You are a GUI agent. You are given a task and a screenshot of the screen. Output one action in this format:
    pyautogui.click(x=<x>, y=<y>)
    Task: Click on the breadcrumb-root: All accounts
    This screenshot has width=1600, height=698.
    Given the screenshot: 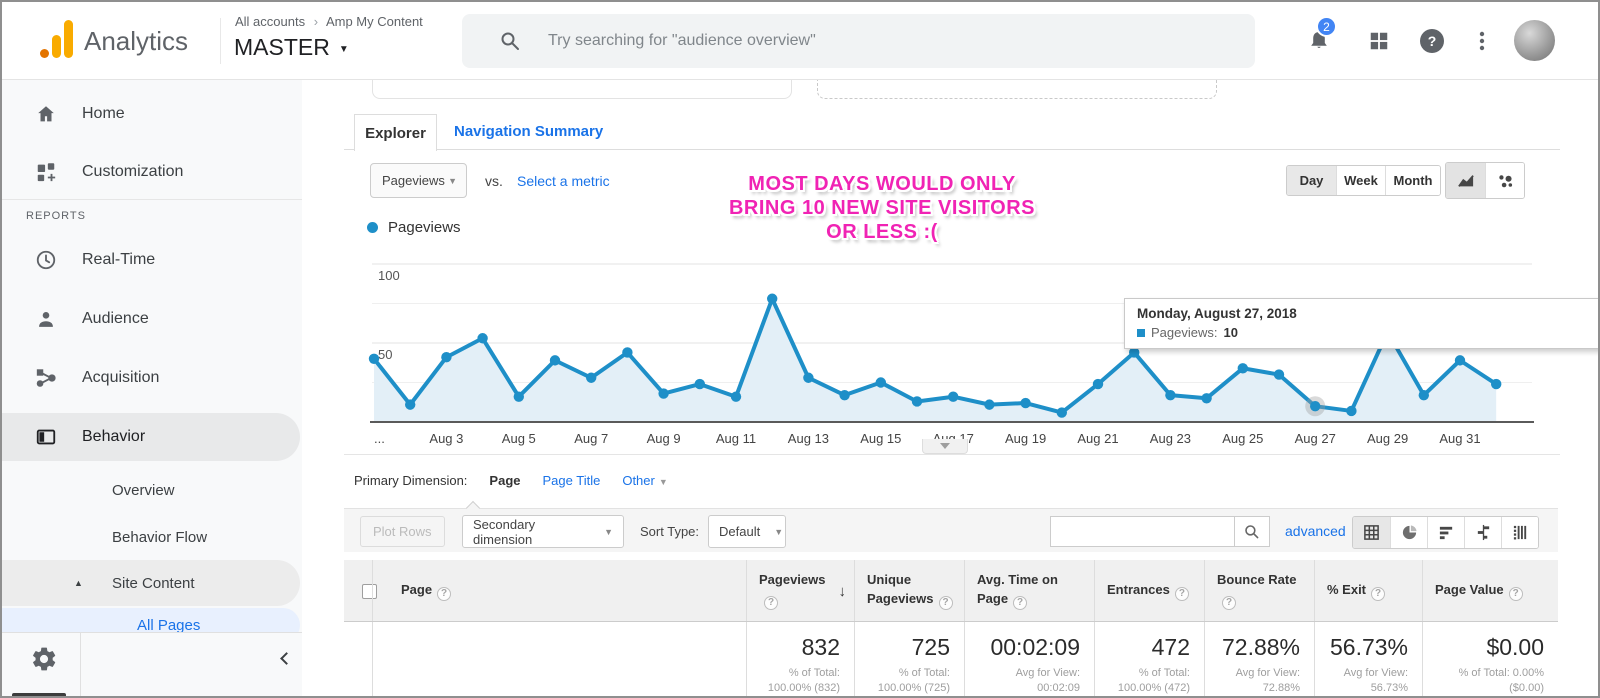 What is the action you would take?
    pyautogui.click(x=270, y=21)
    